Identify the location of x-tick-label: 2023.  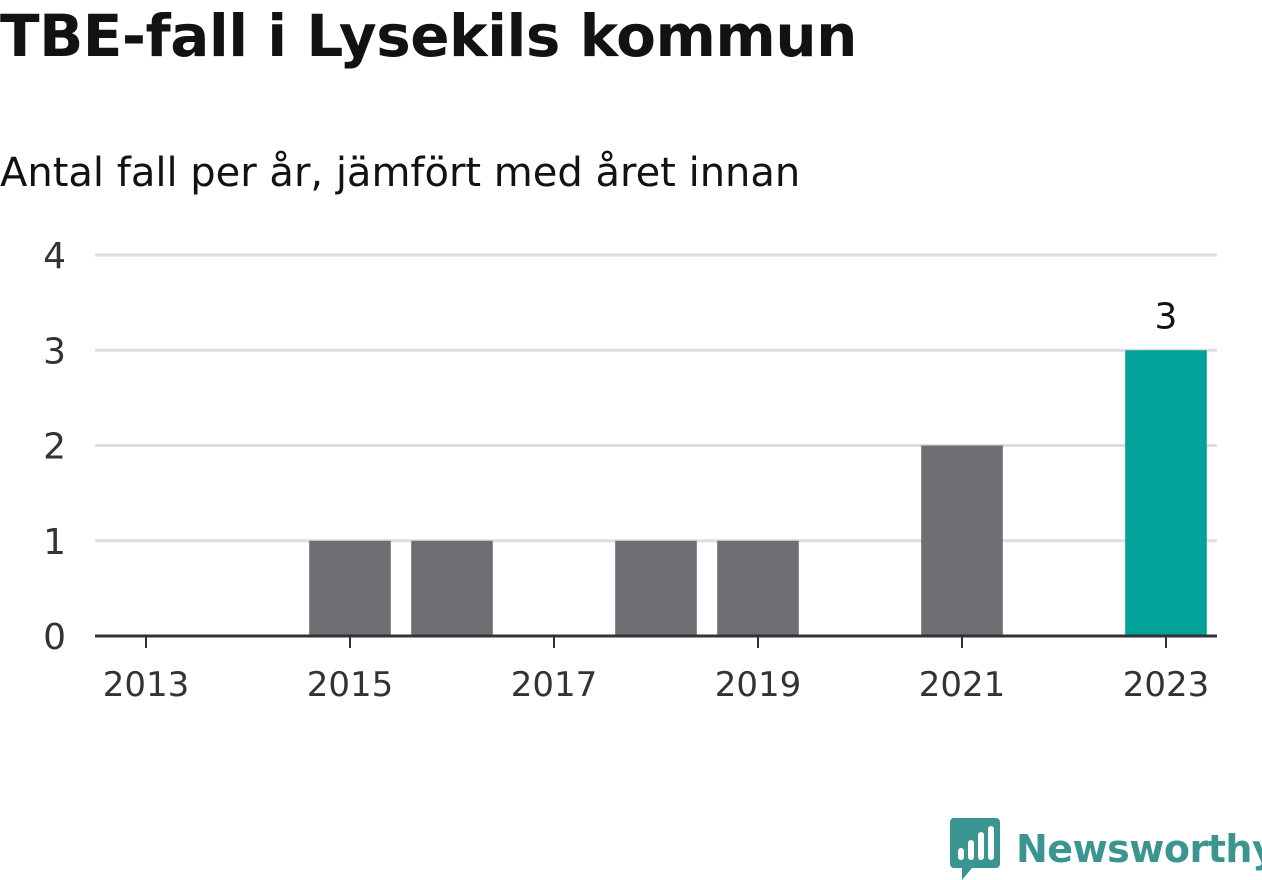
(1166, 685).